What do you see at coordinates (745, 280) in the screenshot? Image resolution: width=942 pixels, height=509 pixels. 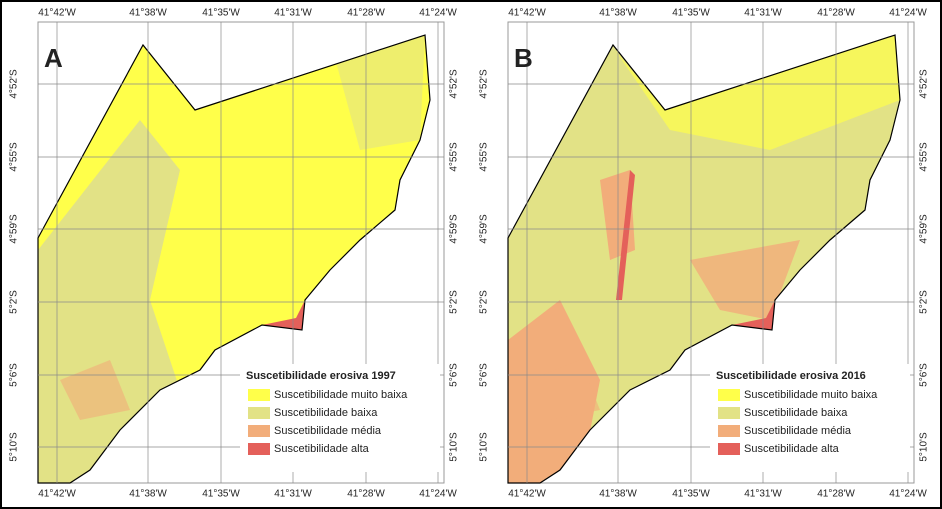 I see `zone-medium` at bounding box center [745, 280].